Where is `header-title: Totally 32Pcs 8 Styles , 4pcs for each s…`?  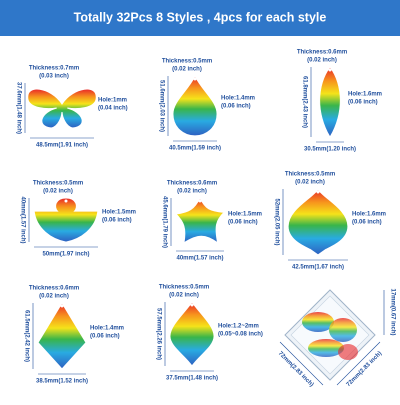 header-title: Totally 32Pcs 8 Styles , 4pcs for each s… is located at coordinates (200, 17).